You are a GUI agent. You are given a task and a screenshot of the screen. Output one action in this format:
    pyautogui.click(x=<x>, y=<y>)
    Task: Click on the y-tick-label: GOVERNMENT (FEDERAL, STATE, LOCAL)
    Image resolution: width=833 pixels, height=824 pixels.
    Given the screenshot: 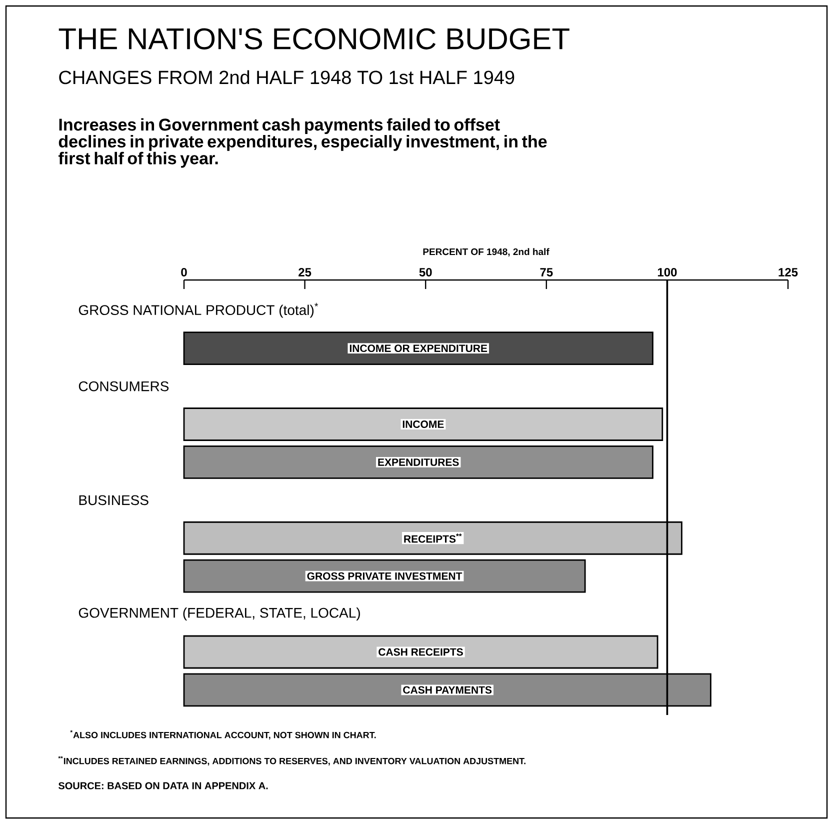 What is the action you would take?
    pyautogui.click(x=219, y=614)
    